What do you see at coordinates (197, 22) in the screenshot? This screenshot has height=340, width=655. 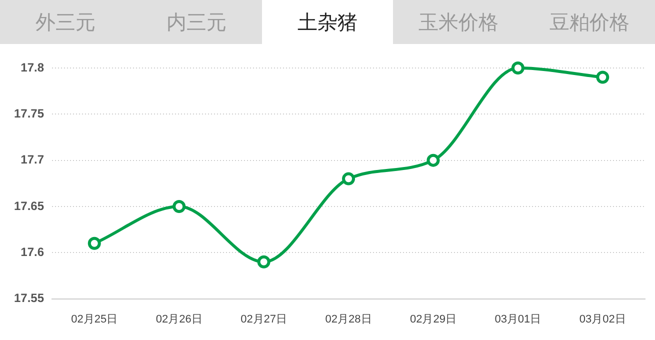 I see `text: 内三元` at bounding box center [197, 22].